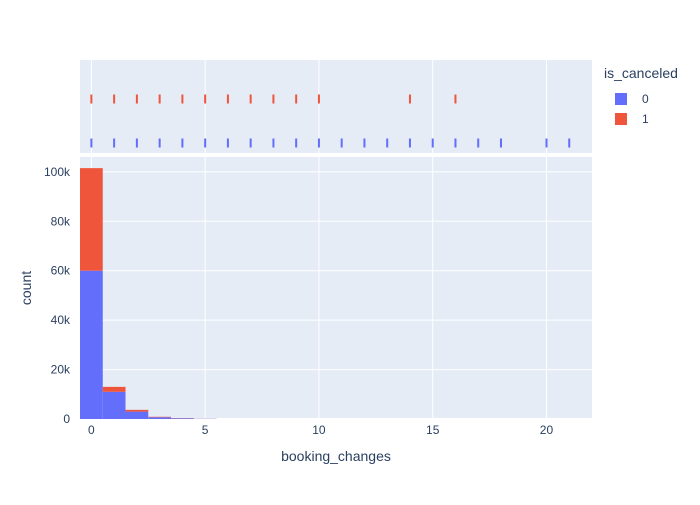 The height and width of the screenshot is (505, 700). Describe the element at coordinates (91, 430) in the screenshot. I see `x-tick-label: 0` at that location.